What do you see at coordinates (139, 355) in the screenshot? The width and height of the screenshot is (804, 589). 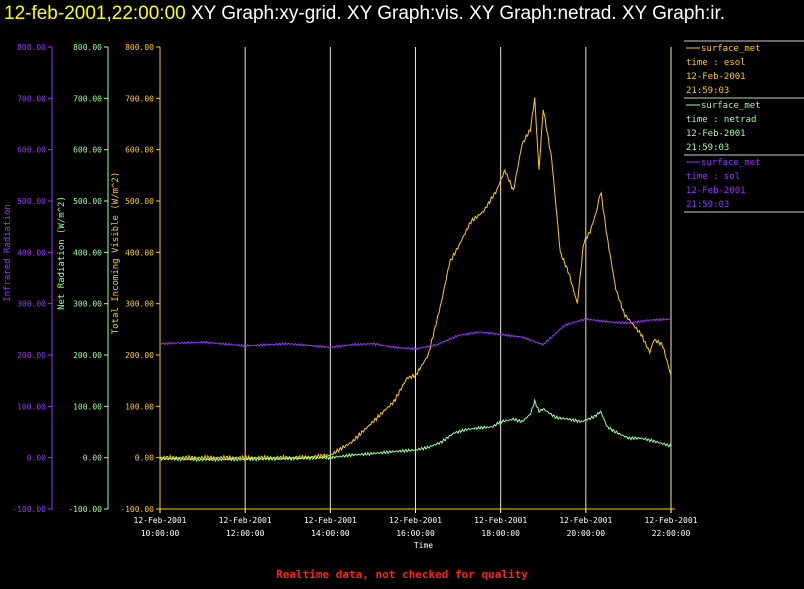 I see `vis-tick-label: 200.00` at bounding box center [139, 355].